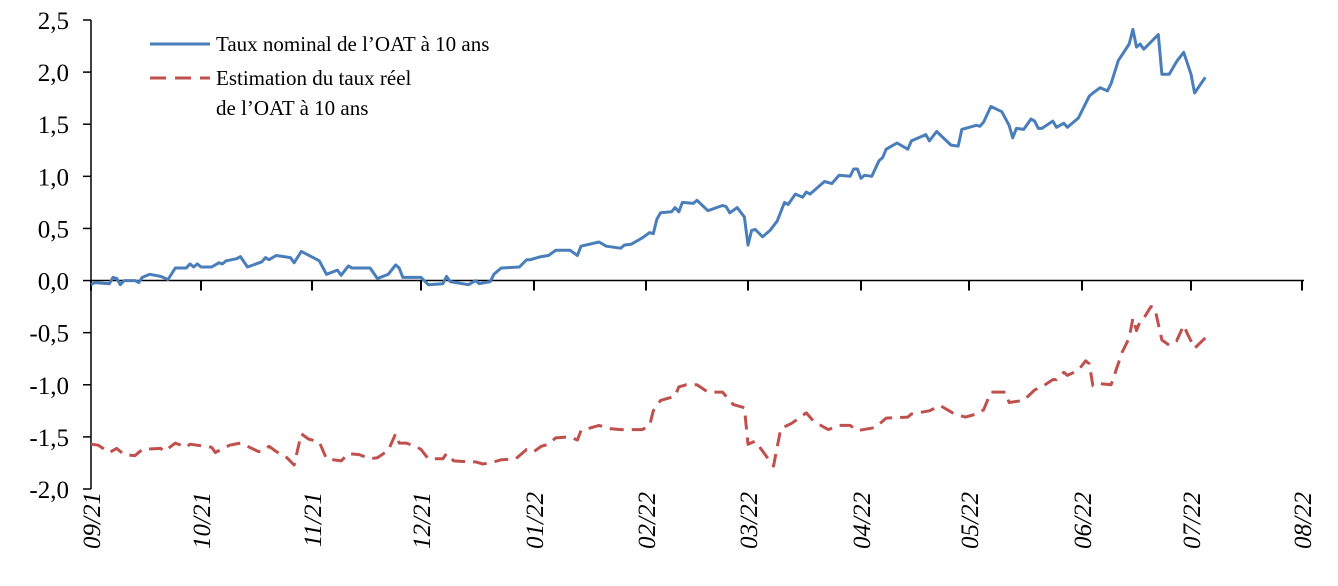 The image size is (1338, 586). Describe the element at coordinates (1083, 520) in the screenshot. I see `x-tick-label: 06/22` at that location.